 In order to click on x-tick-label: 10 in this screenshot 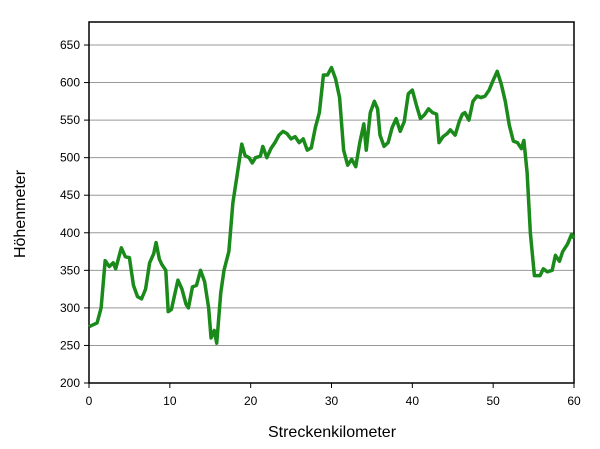, I will do `click(170, 401)`.